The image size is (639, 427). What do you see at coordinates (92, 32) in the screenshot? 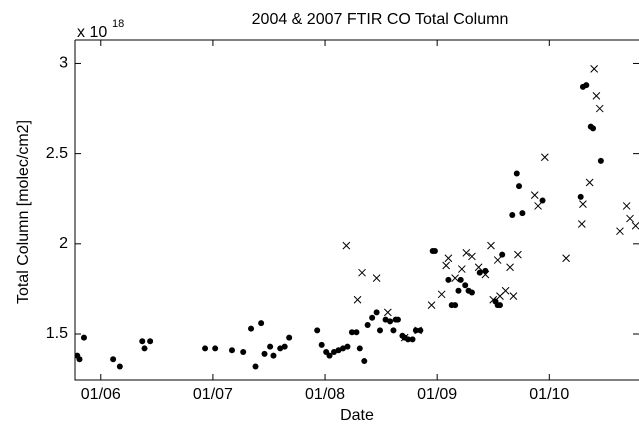
I see `y-multiplier-base: x 10` at bounding box center [92, 32].